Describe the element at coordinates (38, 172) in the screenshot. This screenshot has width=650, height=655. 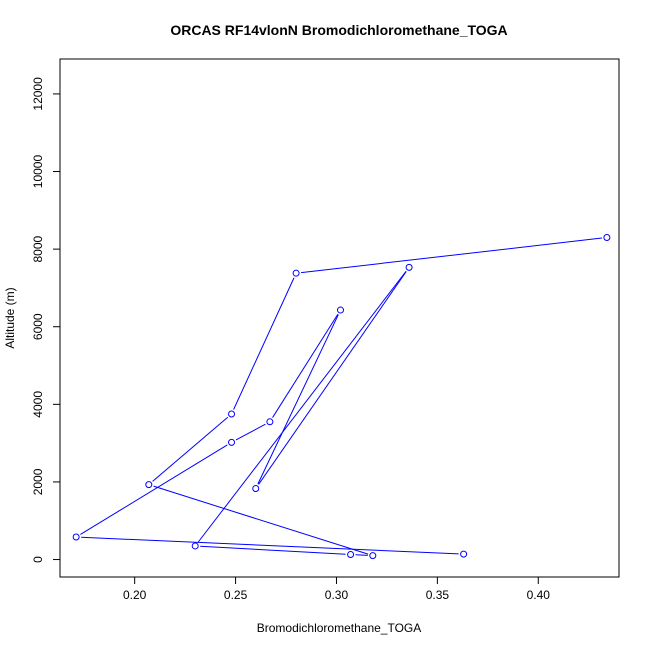
I see `y-tick-label: 10000` at that location.